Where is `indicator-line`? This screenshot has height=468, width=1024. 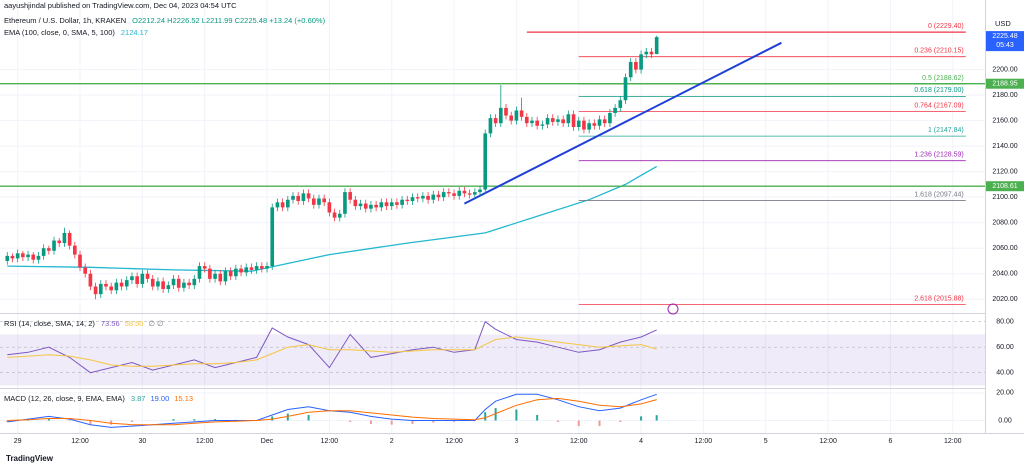 indicator-line is located at coordinates (332, 351).